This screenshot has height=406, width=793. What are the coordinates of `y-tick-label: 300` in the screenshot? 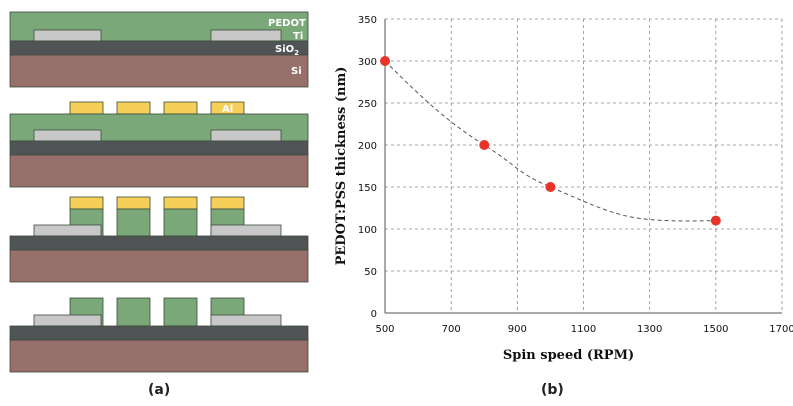 It's located at (367, 62).